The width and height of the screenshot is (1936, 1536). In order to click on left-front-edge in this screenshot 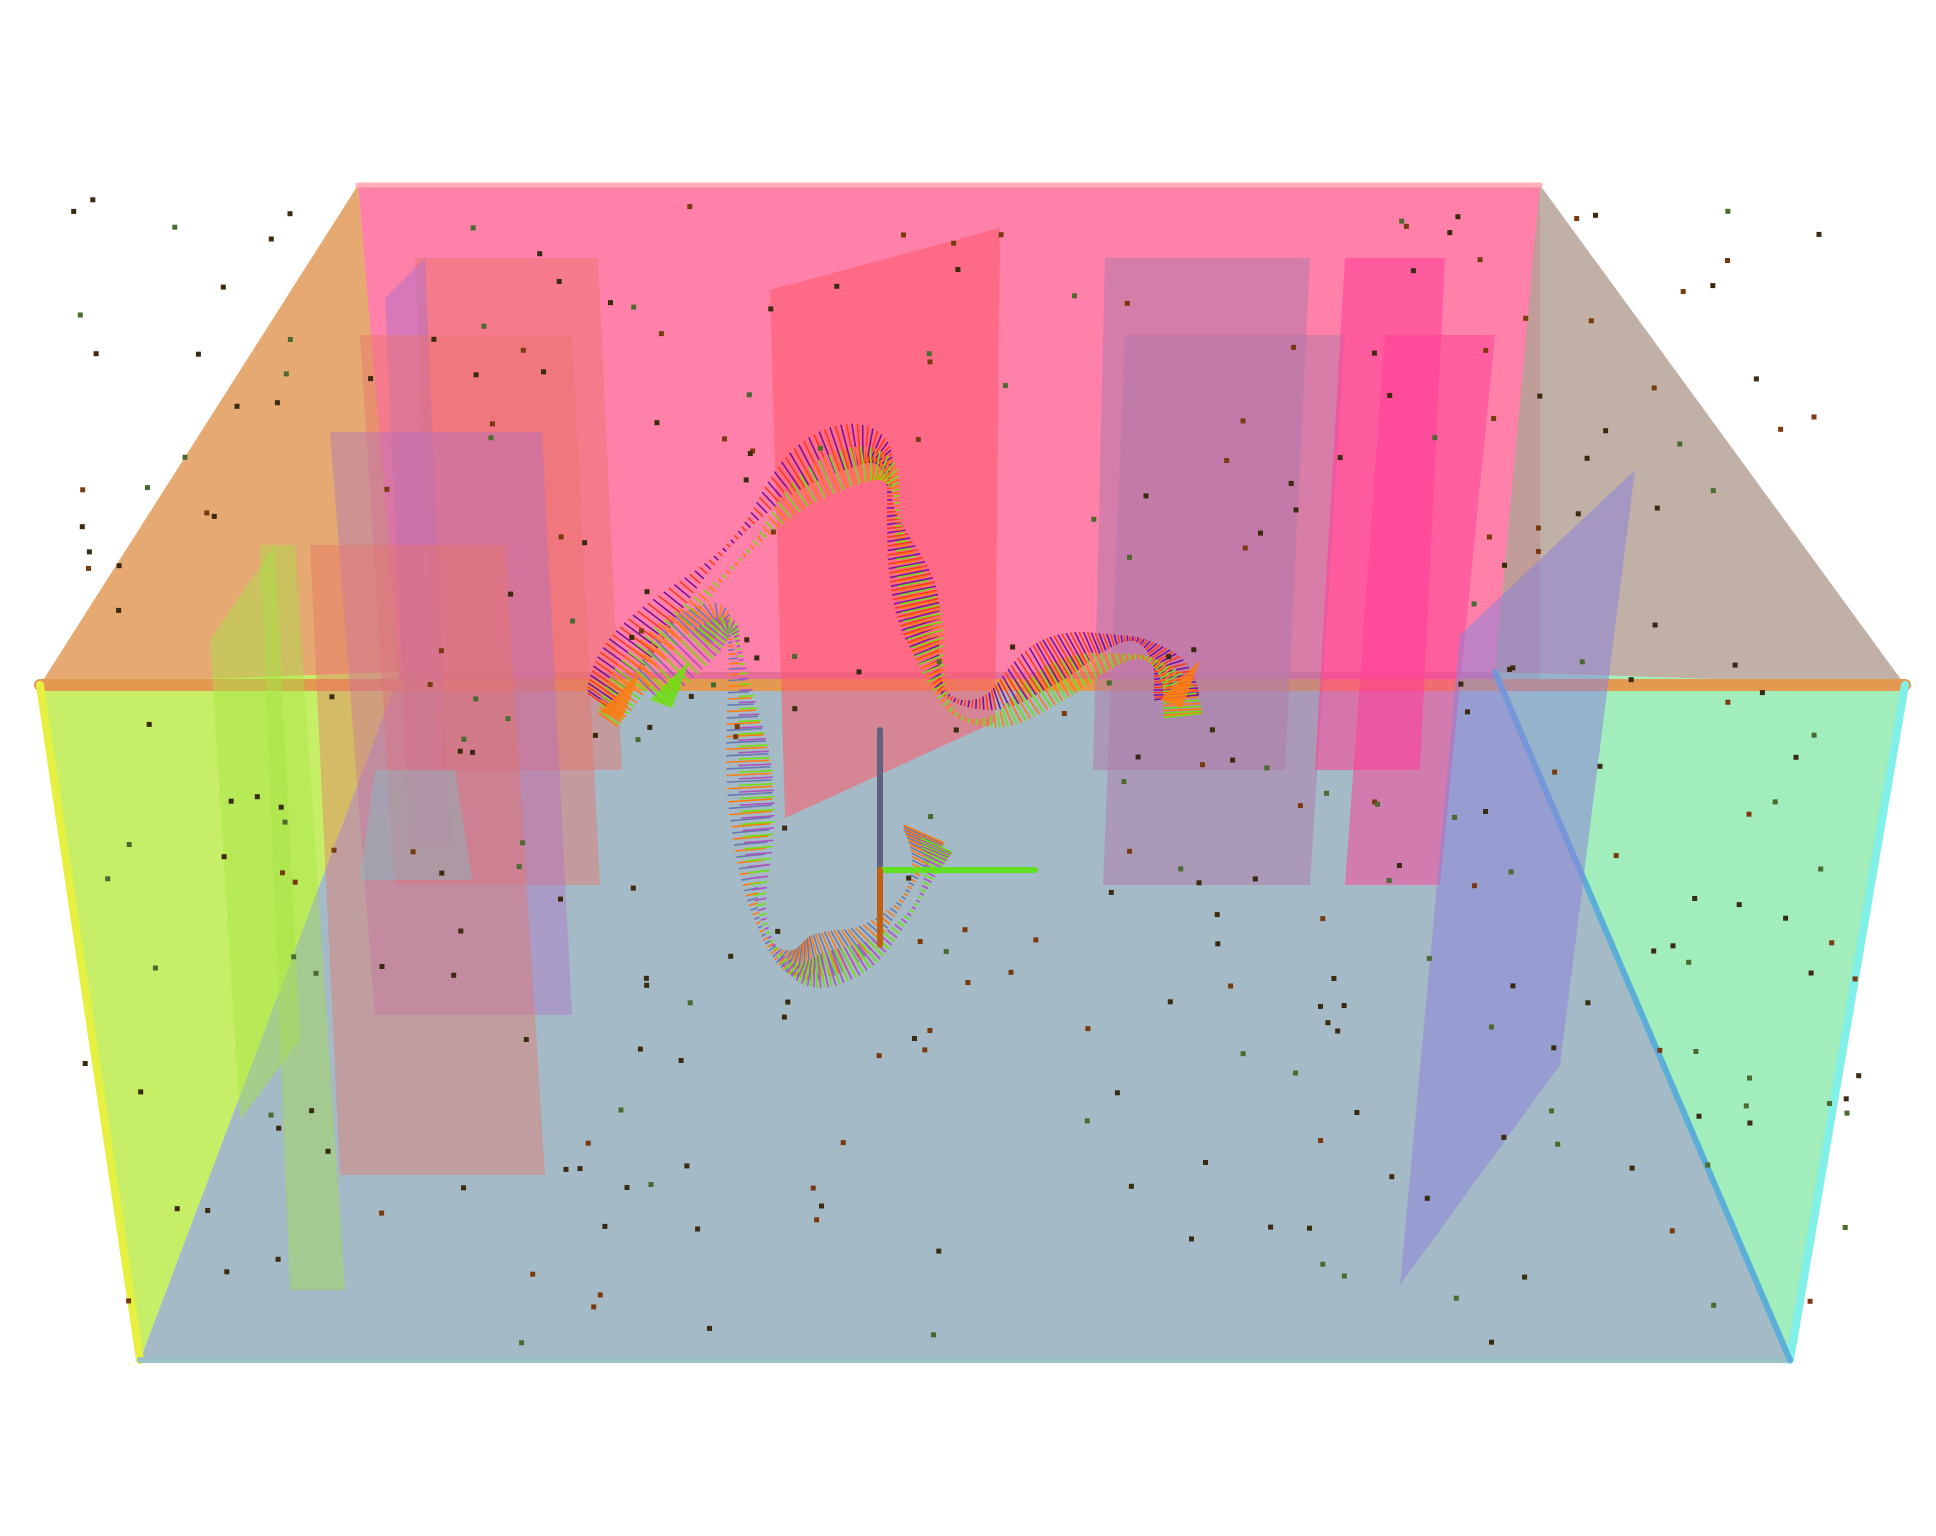, I will do `click(90, 1022)`.